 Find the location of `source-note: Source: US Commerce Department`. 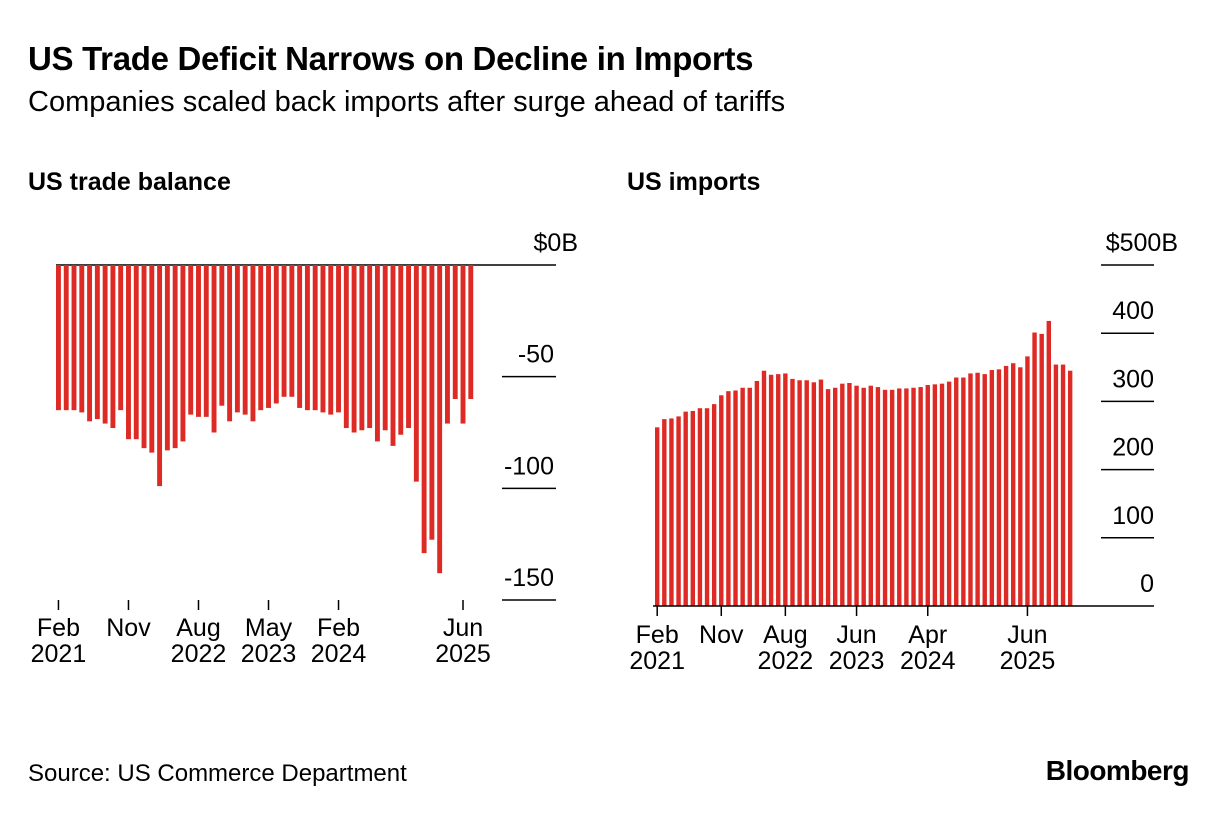

source-note: Source: US Commerce Department is located at coordinates (217, 773).